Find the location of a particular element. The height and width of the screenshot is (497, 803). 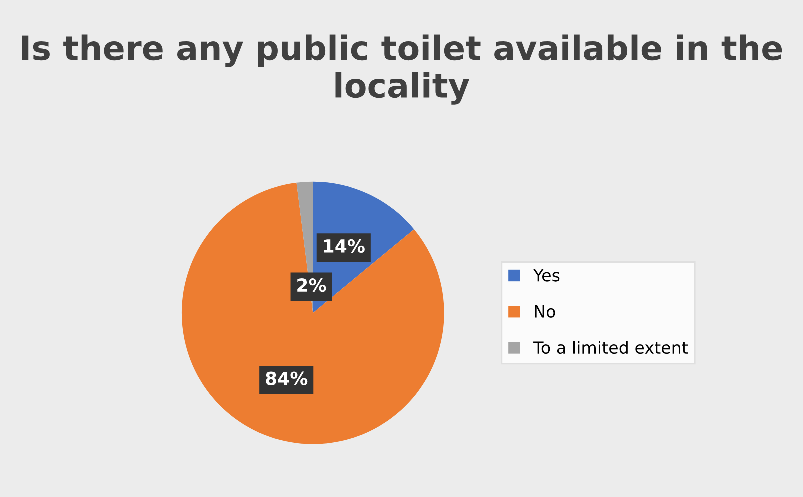

chart-title: Is there any public toilet available in the locality is located at coordinates (402, 69).